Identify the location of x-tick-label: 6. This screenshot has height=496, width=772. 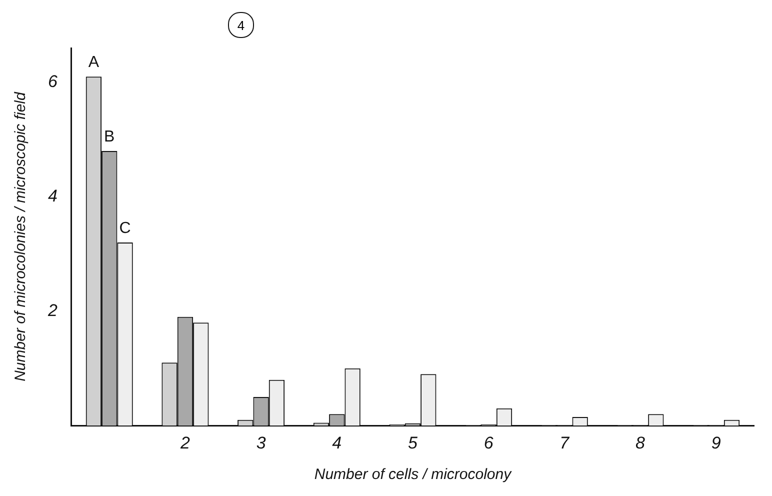
(489, 443).